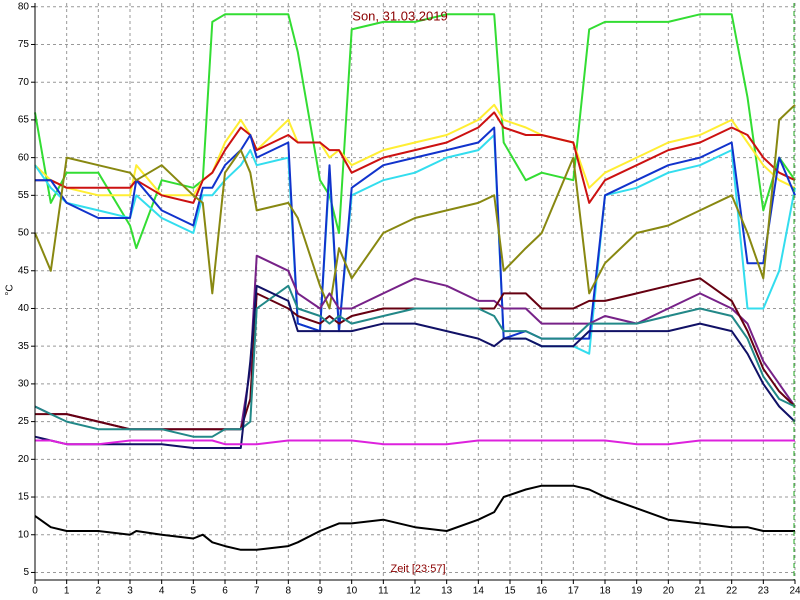  What do you see at coordinates (162, 591) in the screenshot?
I see `x-tick-label: 4` at bounding box center [162, 591].